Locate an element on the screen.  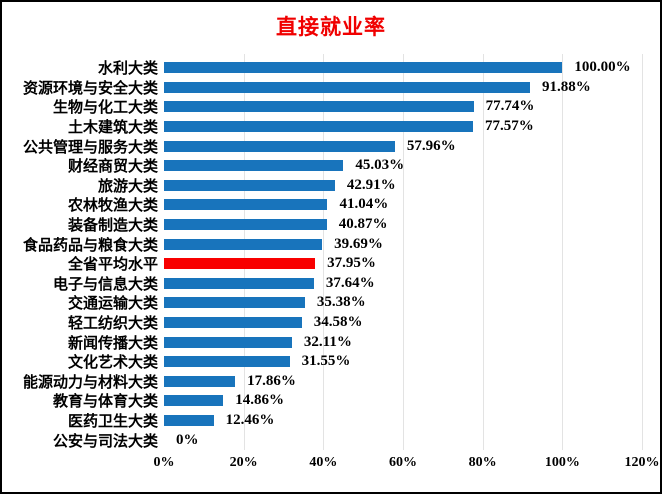
value-label: 39.69% is located at coordinates (358, 243).